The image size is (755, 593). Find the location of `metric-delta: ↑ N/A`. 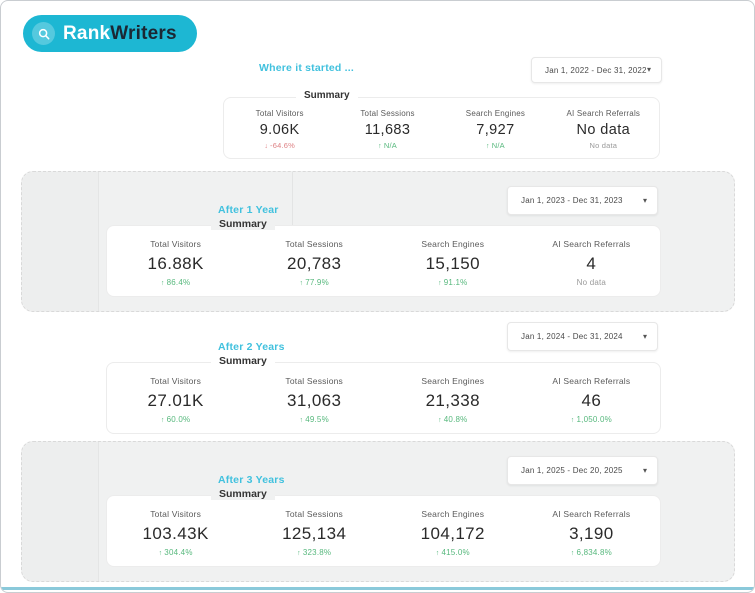

metric-delta: ↑ N/A is located at coordinates (495, 145).